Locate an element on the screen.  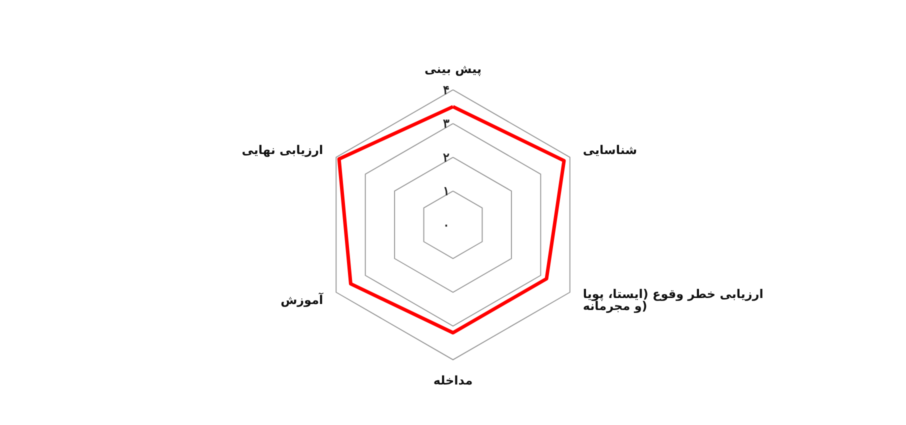
spoke-label: آموزش is located at coordinates (302, 299).